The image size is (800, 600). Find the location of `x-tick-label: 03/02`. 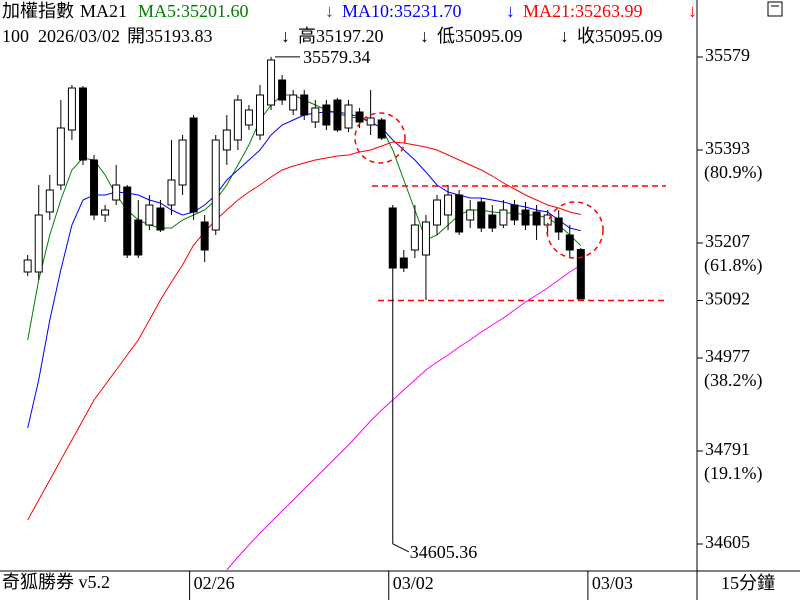

x-tick-label: 03/02 is located at coordinates (413, 583).